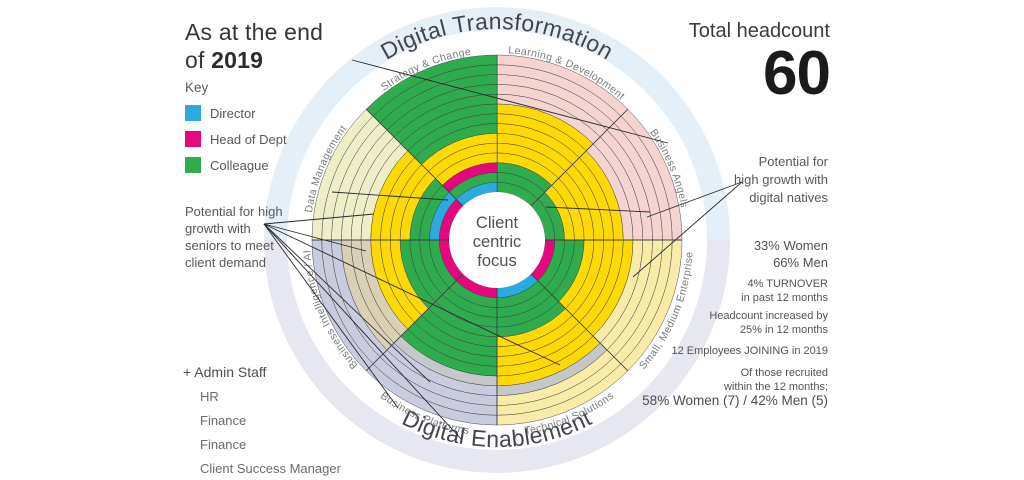 This screenshot has width=1024, height=480. I want to click on center-label: Client centric focus, so click(497, 242).